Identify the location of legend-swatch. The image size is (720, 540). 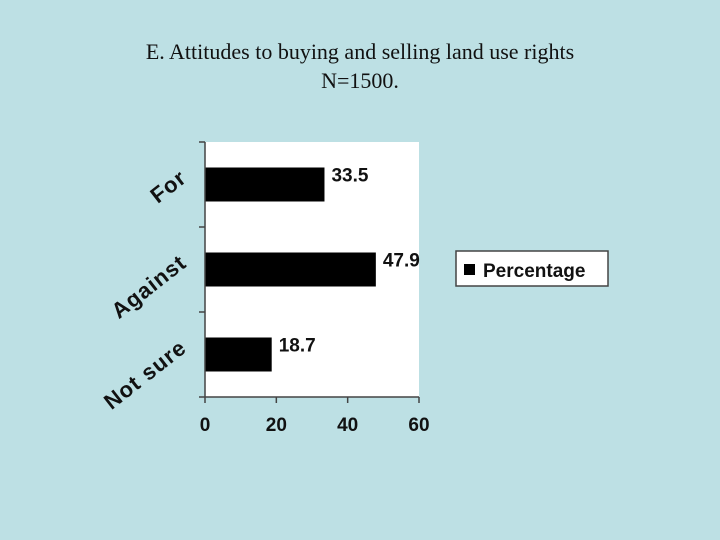
(469, 269).